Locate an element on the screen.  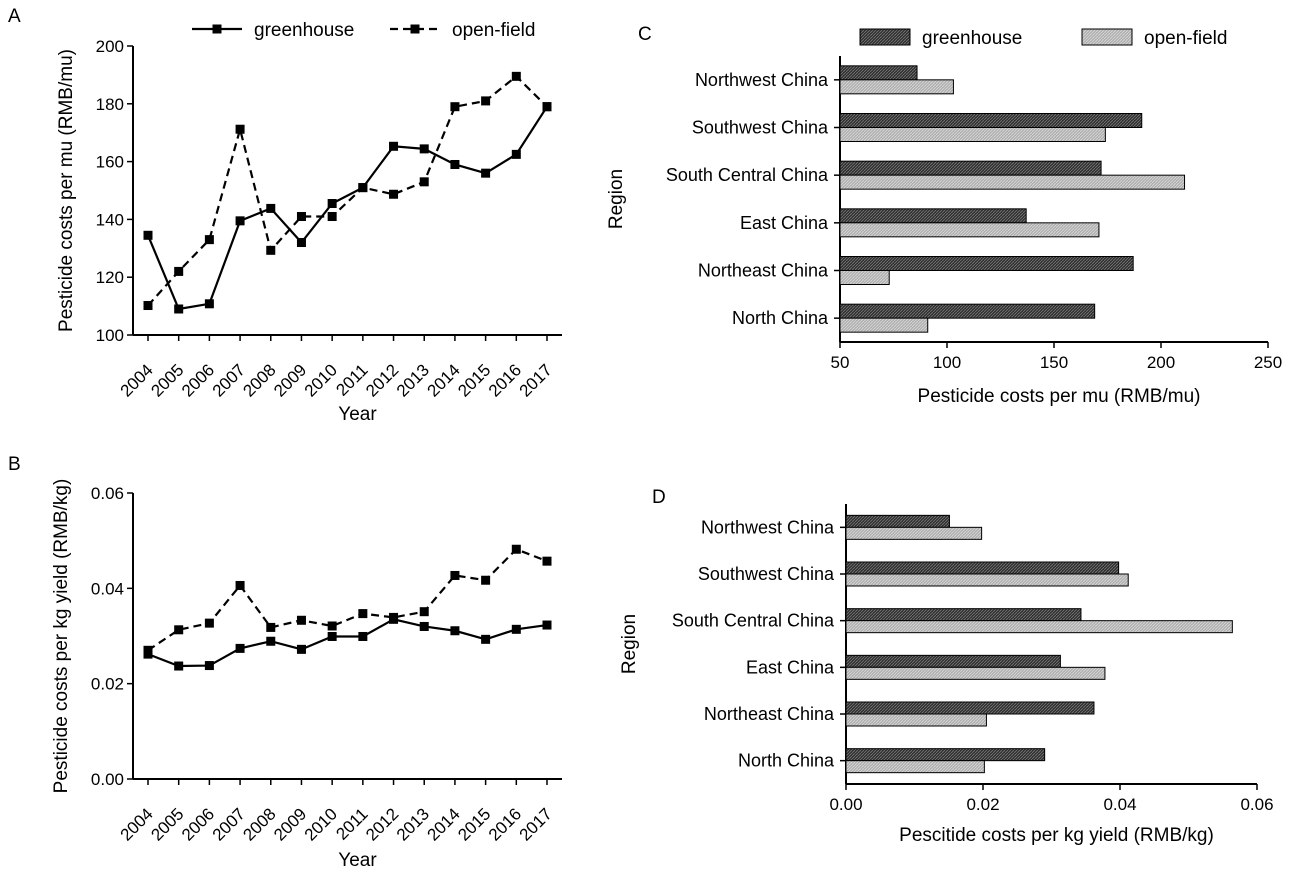
x-tick-label: 50 is located at coordinates (840, 362).